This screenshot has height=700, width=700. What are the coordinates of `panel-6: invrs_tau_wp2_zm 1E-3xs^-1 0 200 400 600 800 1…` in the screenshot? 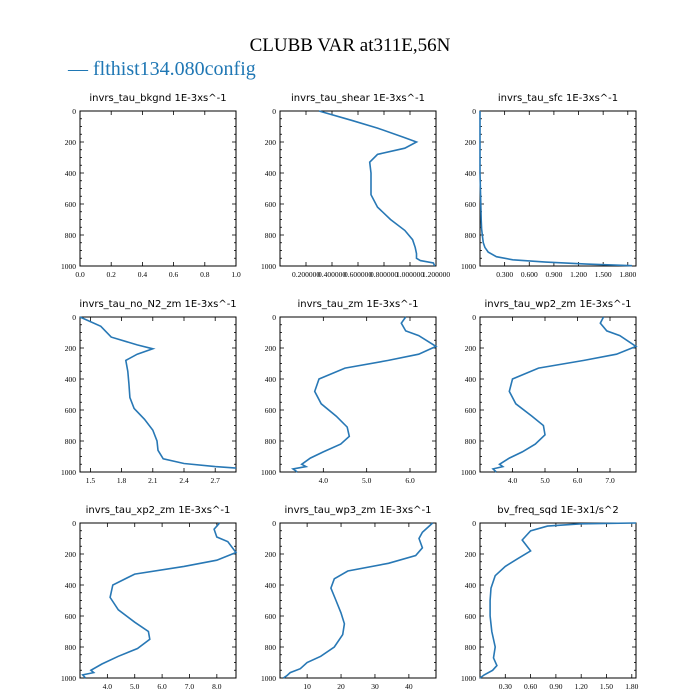 It's located at (549, 392).